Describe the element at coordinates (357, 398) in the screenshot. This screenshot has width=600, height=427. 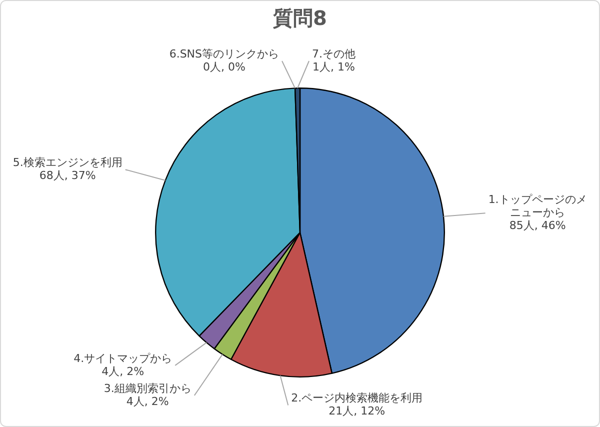
I see `slice-label: 2.ページ内検索機能を利用` at that location.